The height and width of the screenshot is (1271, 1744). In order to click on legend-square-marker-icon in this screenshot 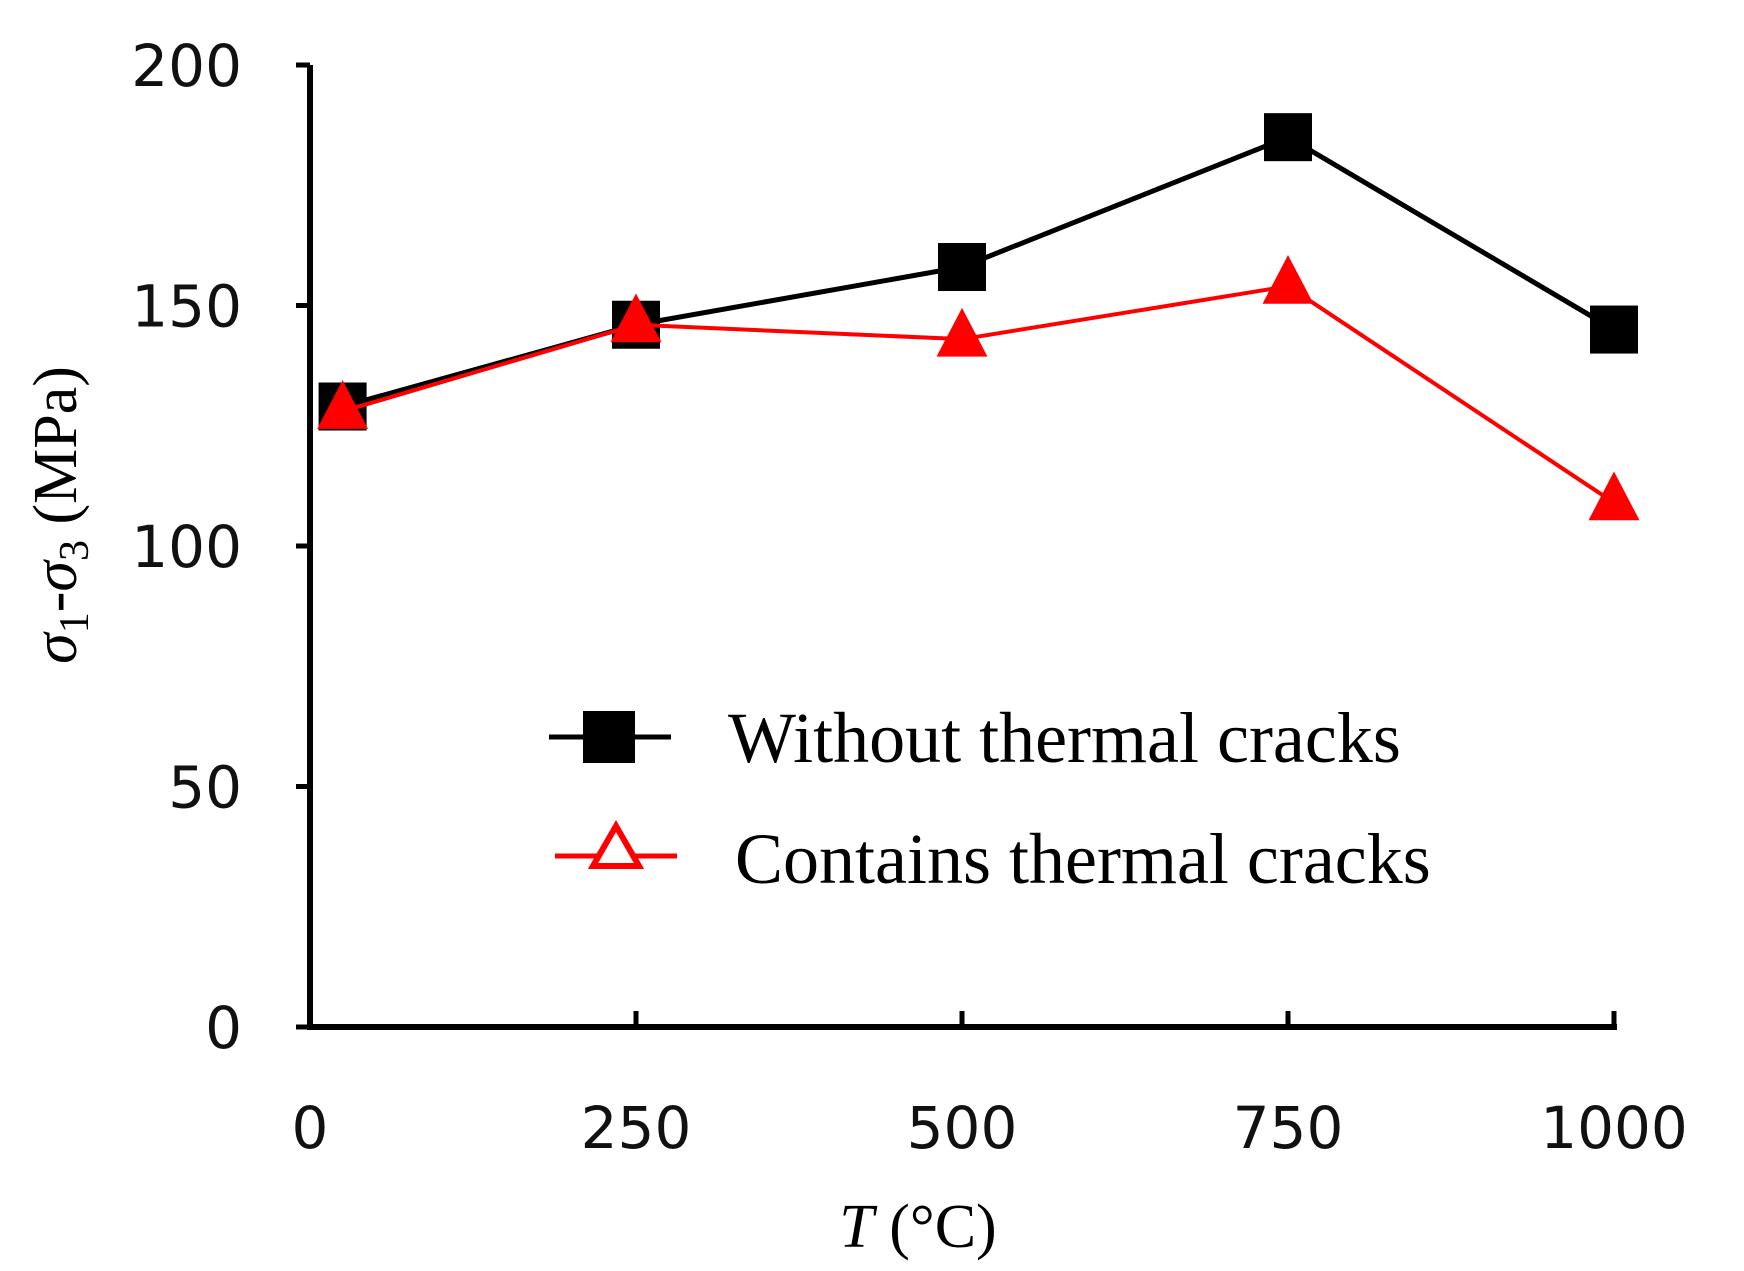, I will do `click(609, 737)`.